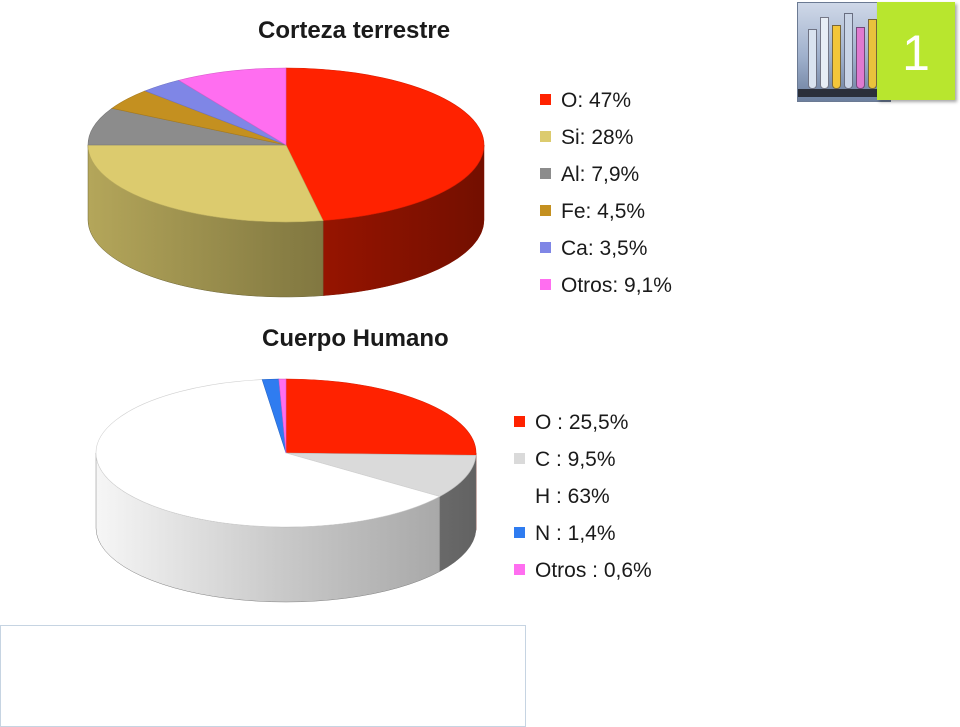 The width and height of the screenshot is (960, 727). What do you see at coordinates (572, 496) in the screenshot?
I see `cuerpo-legend-label-h: H : 63%` at bounding box center [572, 496].